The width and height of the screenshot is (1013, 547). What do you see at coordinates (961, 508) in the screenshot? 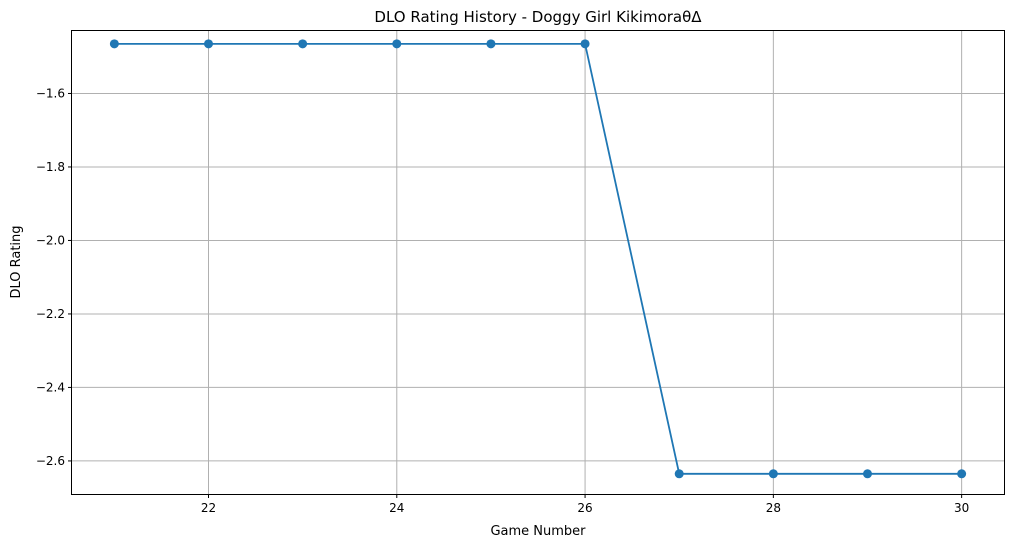
I see `x-tick-label: 30` at bounding box center [961, 508].